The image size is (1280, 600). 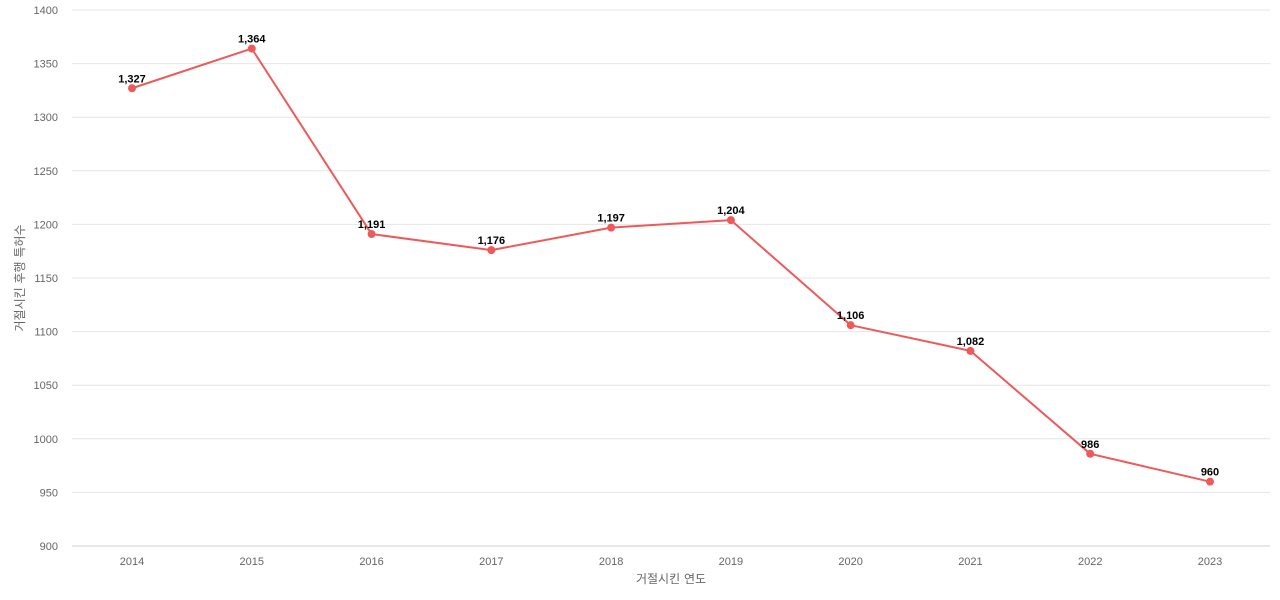 I want to click on y-tick-label: 1100, so click(x=46, y=333).